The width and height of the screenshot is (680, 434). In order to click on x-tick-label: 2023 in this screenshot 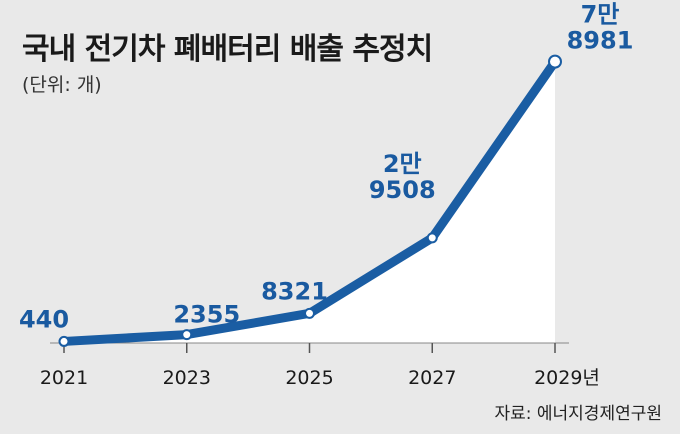, I will do `click(187, 378)`.